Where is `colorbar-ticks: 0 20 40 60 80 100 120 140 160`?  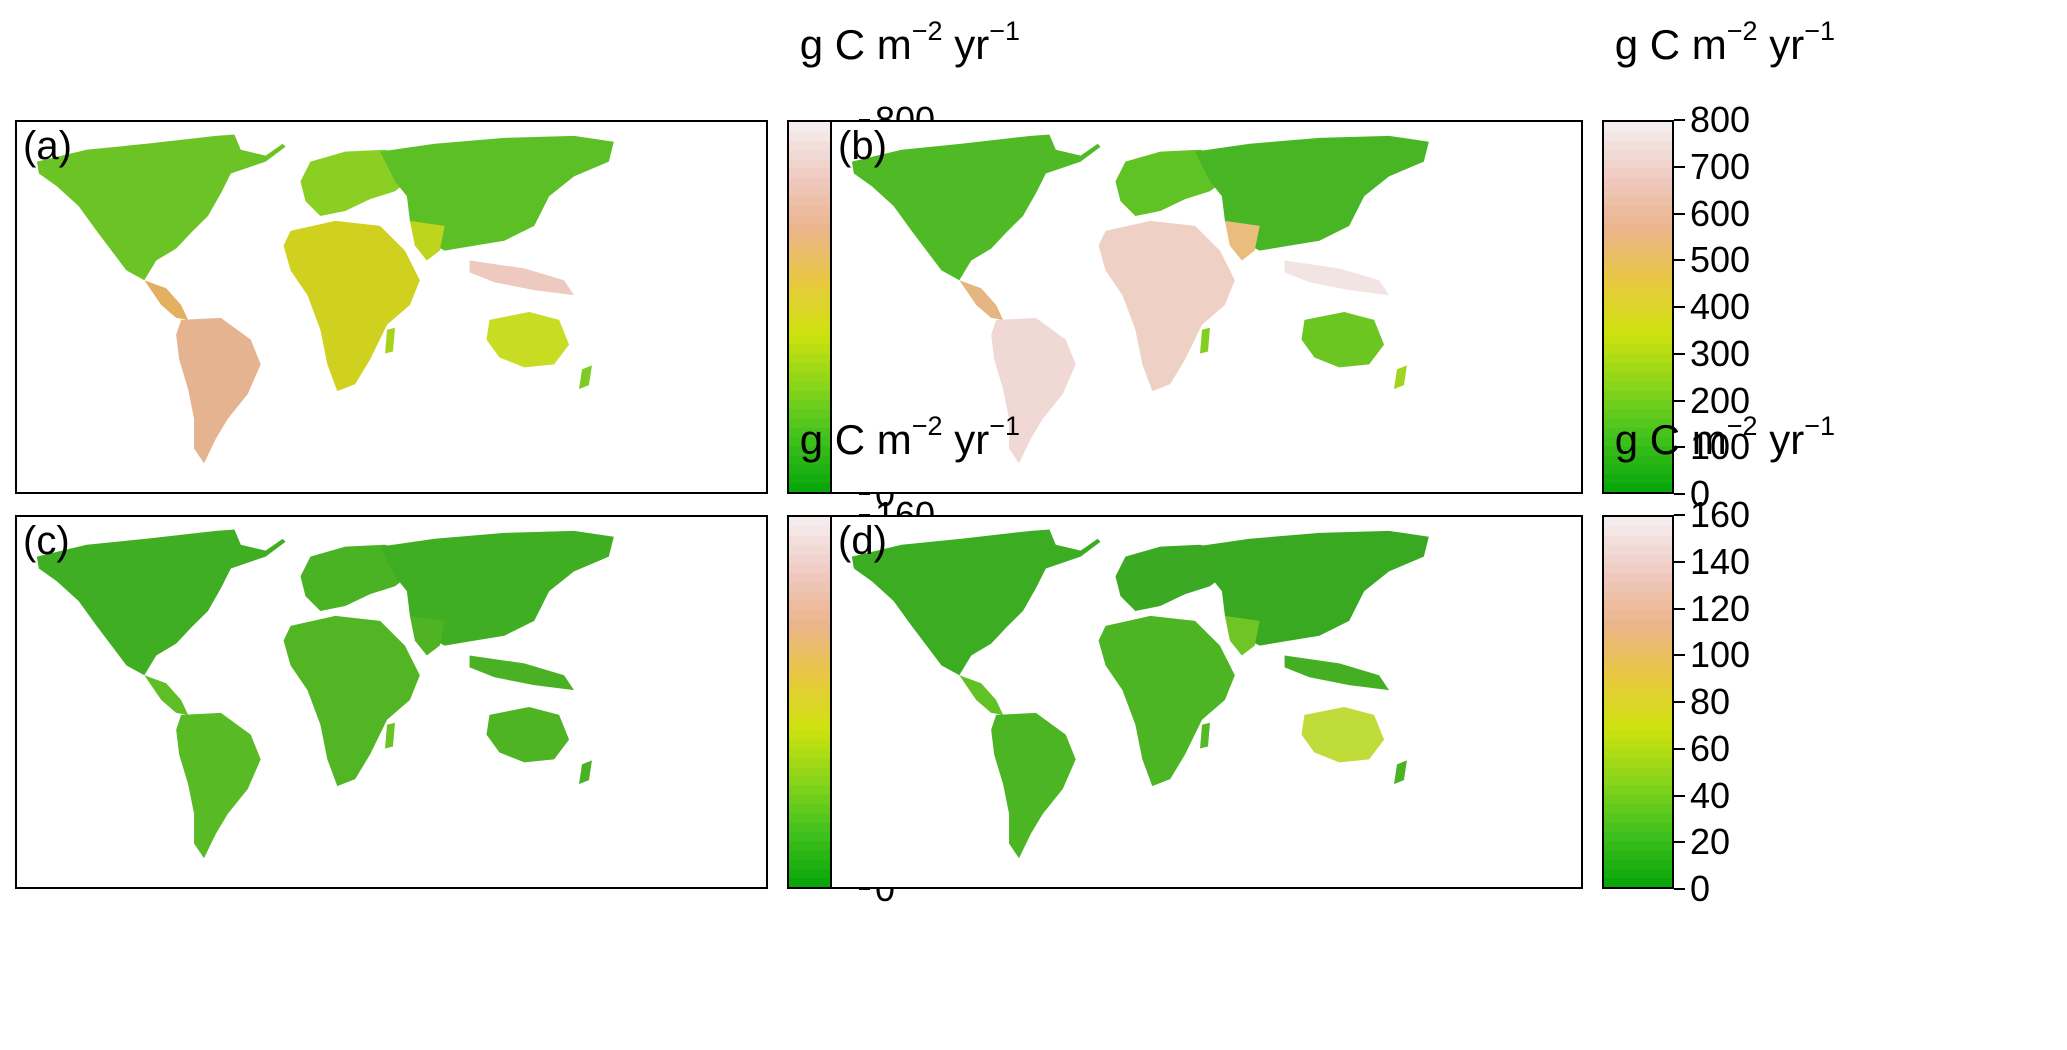
colorbar-ticks: 0 20 40 60 80 100 120 140 160 is located at coordinates (1759, 702).